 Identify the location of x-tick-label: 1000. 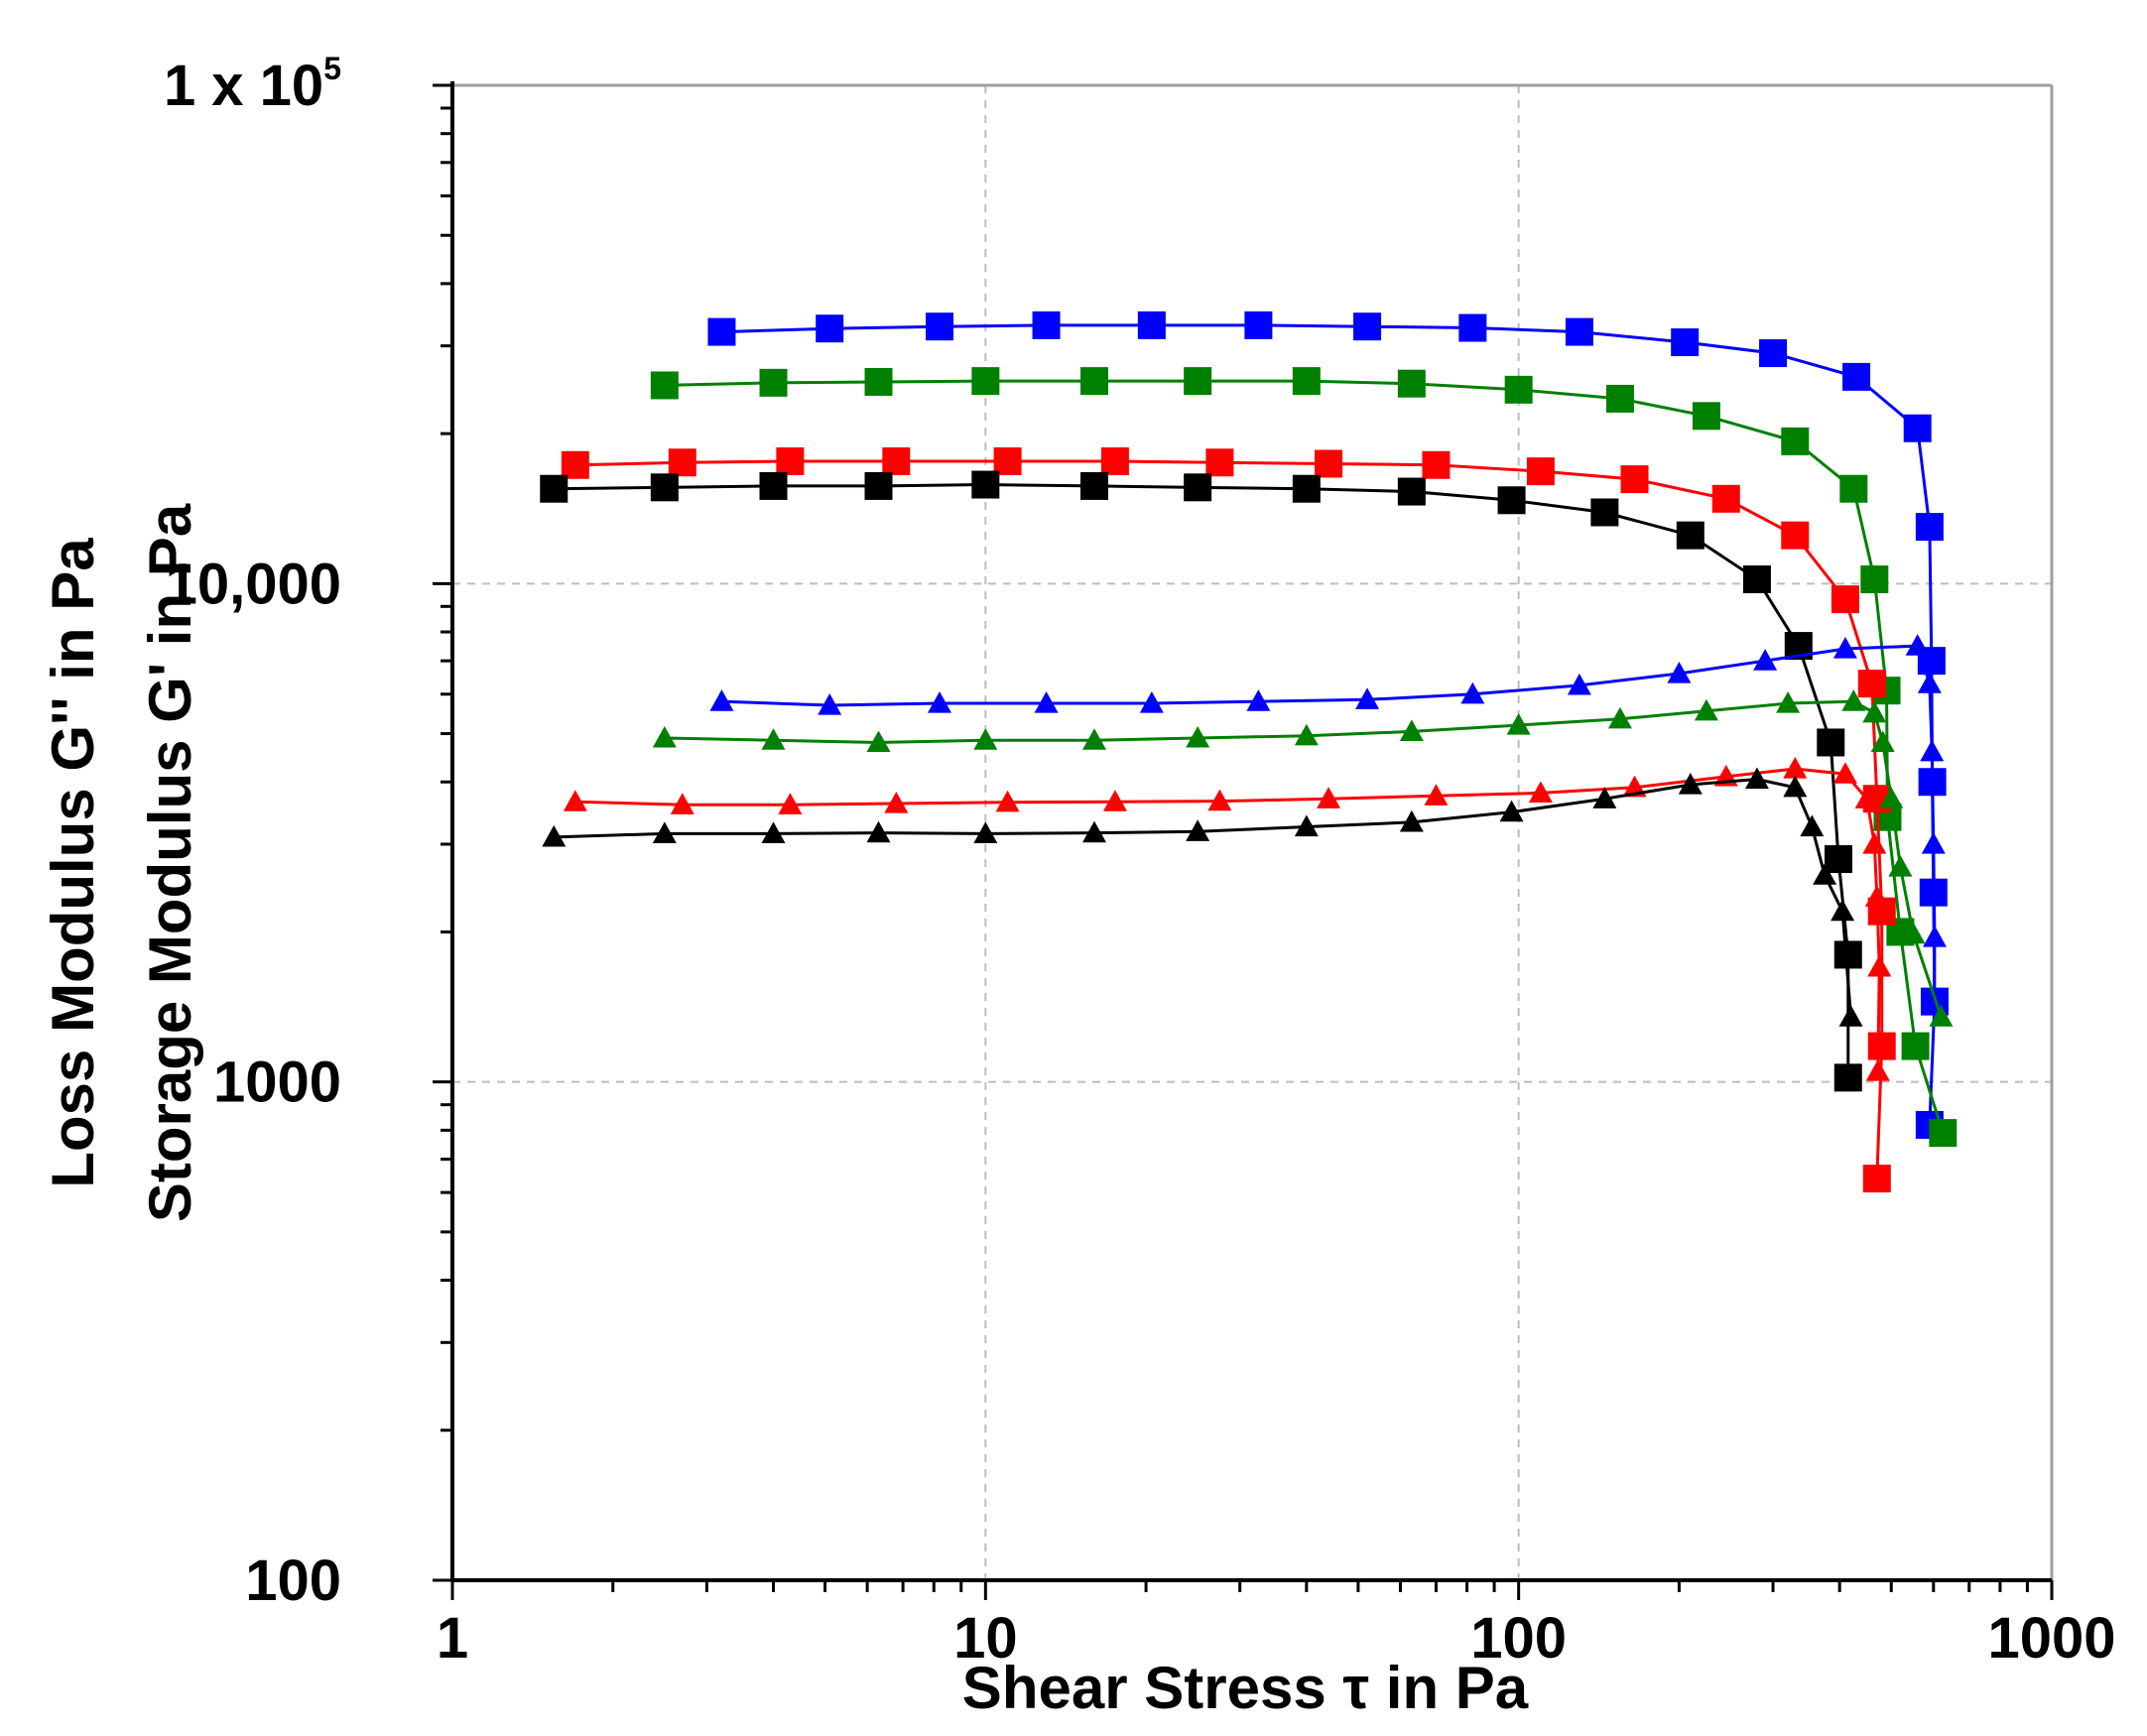
(2051, 1638).